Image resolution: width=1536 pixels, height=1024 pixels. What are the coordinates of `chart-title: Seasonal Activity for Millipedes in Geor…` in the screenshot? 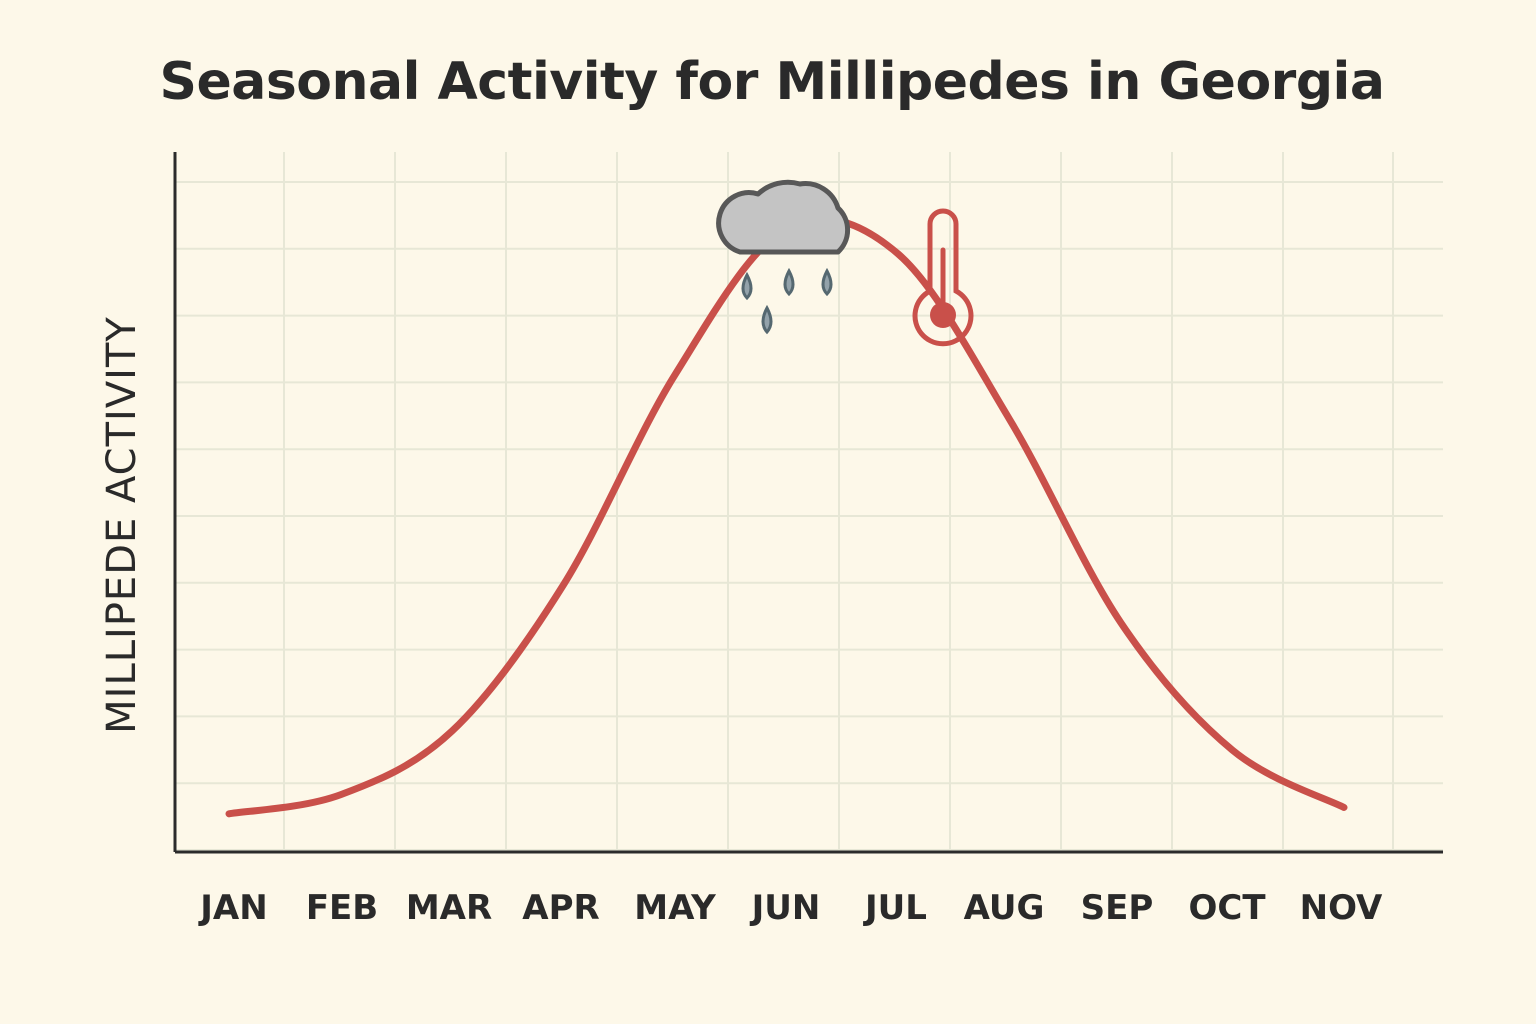 It's located at (772, 82).